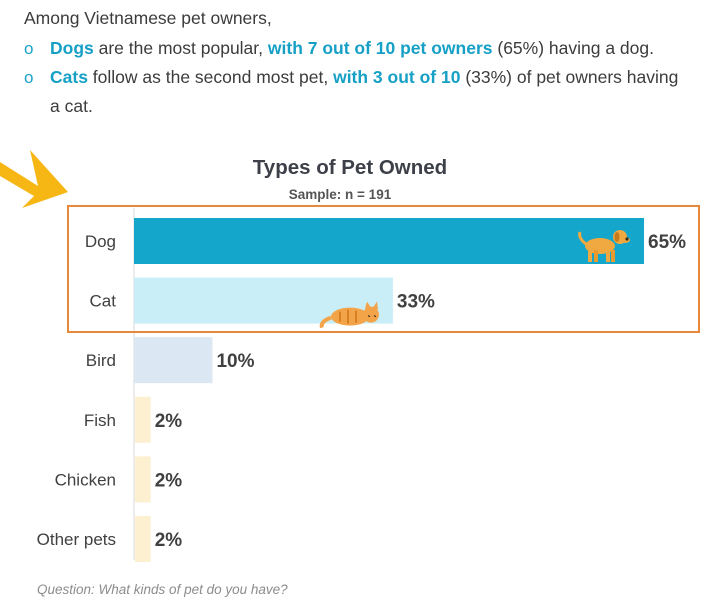 The image size is (708, 609). Describe the element at coordinates (103, 301) in the screenshot. I see `category-label: Cat` at that location.